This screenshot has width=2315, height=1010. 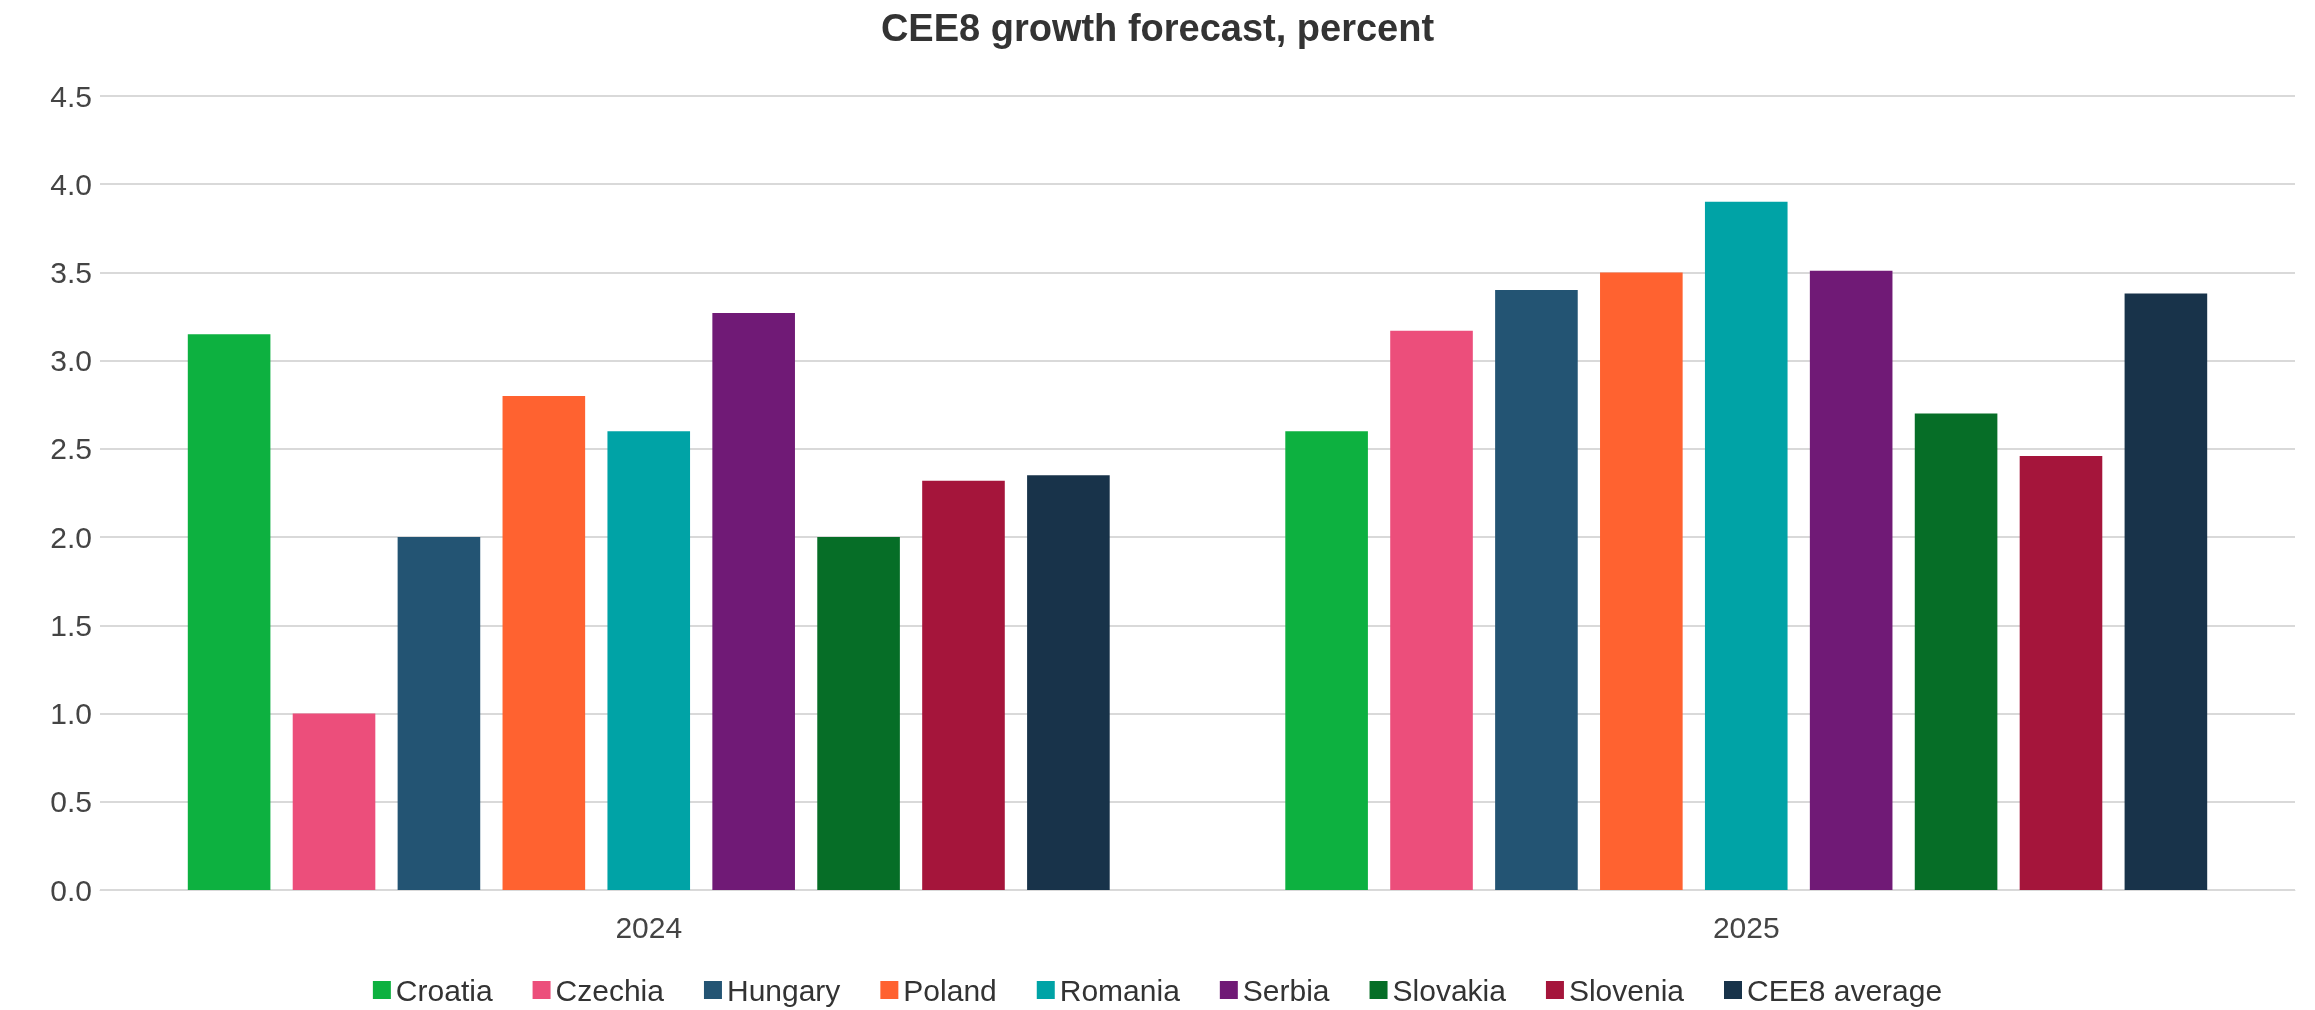 I want to click on y-tick-label: 3.0, so click(x=71, y=361).